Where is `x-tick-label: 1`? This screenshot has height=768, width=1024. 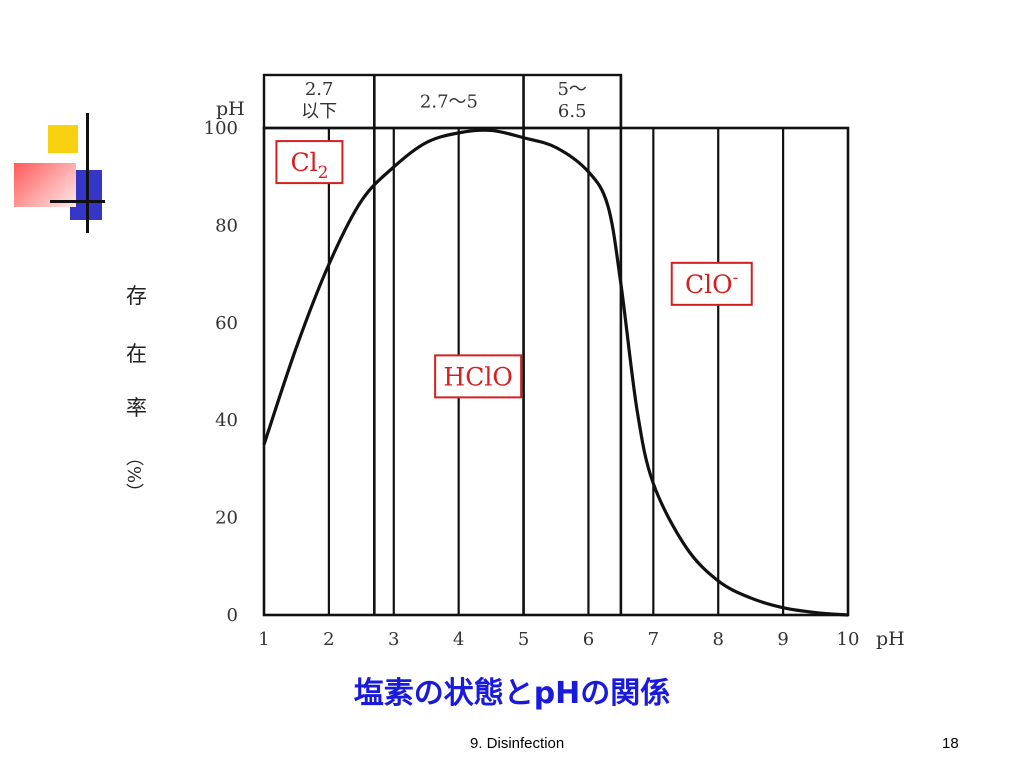 x-tick-label: 1 is located at coordinates (263, 639).